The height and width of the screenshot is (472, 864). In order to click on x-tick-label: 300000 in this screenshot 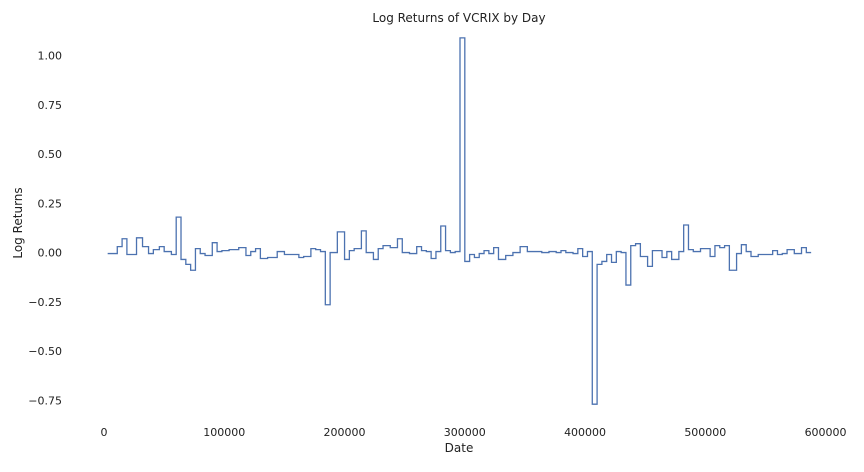, I will do `click(465, 432)`.